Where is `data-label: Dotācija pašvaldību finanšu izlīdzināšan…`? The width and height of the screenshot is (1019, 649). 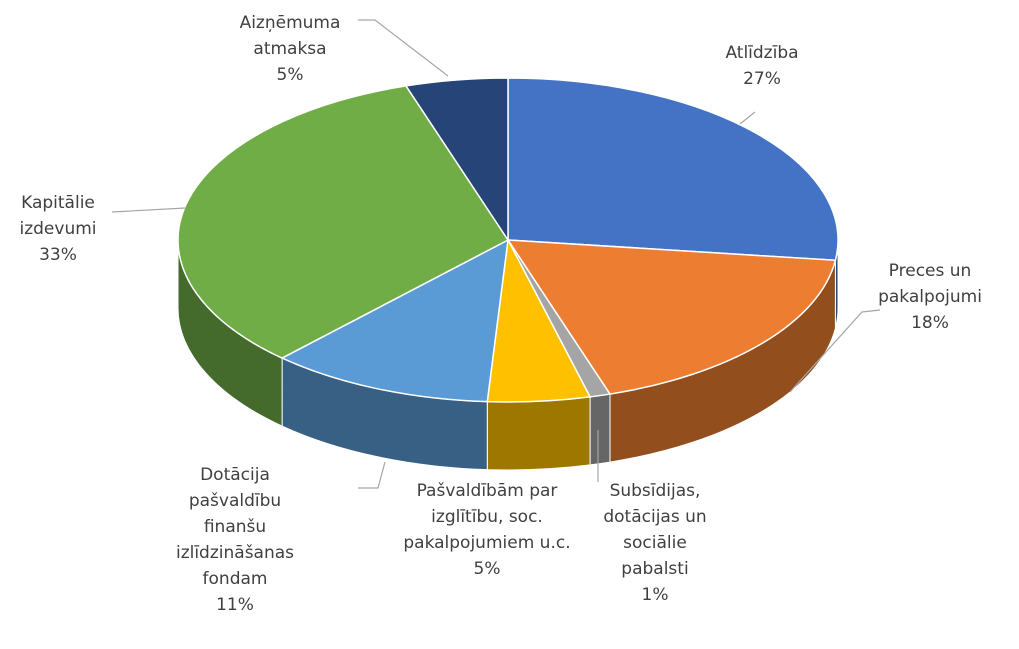 data-label: Dotācija pašvaldību finanšu izlīdzināšan… is located at coordinates (235, 540).